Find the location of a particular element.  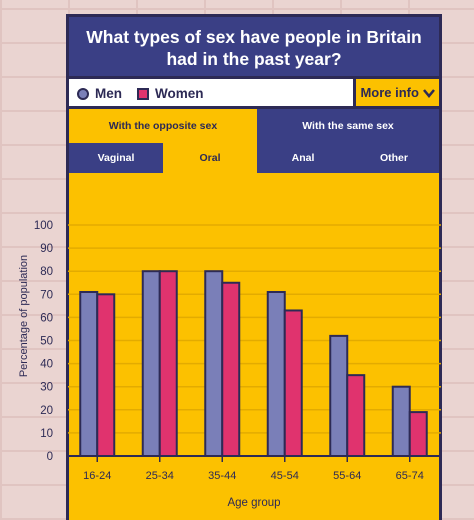

more-info-label: More info is located at coordinates (389, 92).